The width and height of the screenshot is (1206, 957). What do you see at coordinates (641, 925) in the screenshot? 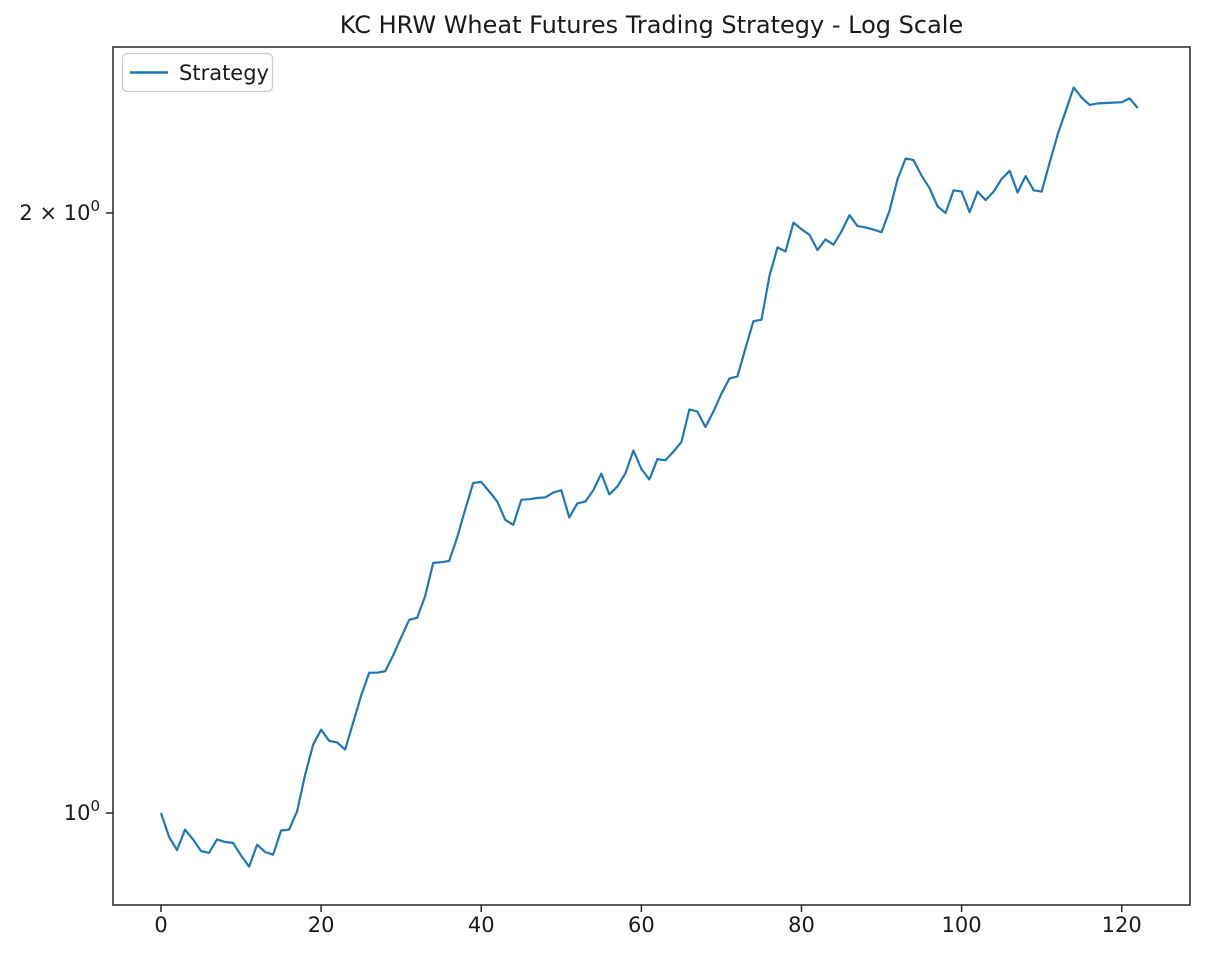
I see `x-tick-label: 60` at bounding box center [641, 925].